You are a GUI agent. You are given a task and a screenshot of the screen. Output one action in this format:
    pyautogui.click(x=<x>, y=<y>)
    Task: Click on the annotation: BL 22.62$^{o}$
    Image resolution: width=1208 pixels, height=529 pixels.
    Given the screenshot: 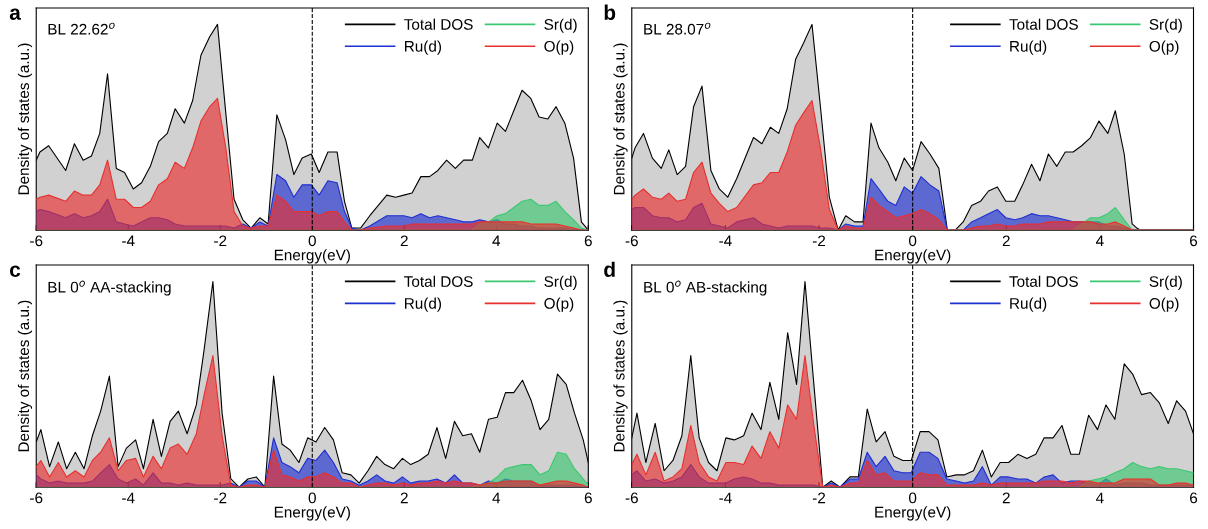 What is the action you would take?
    pyautogui.click(x=81, y=28)
    